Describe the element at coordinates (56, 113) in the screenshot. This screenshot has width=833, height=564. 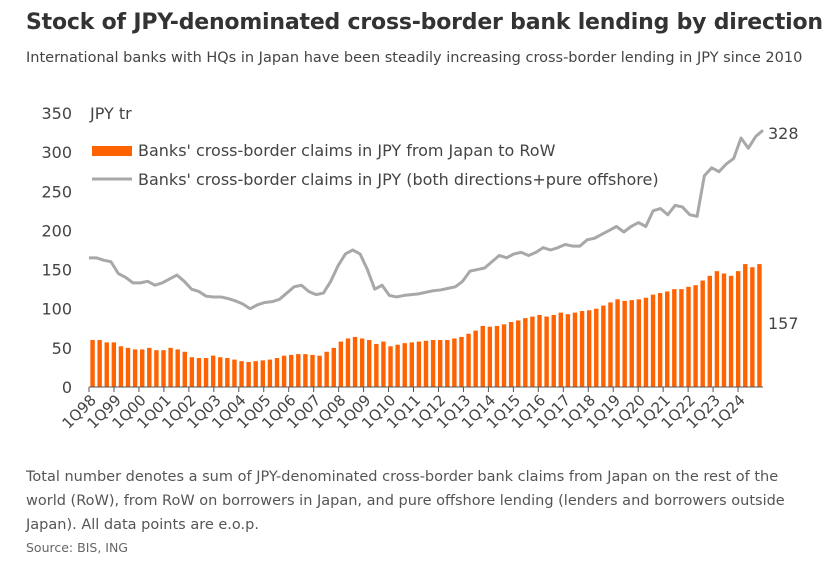
I see `y-tick-label: 350` at that location.